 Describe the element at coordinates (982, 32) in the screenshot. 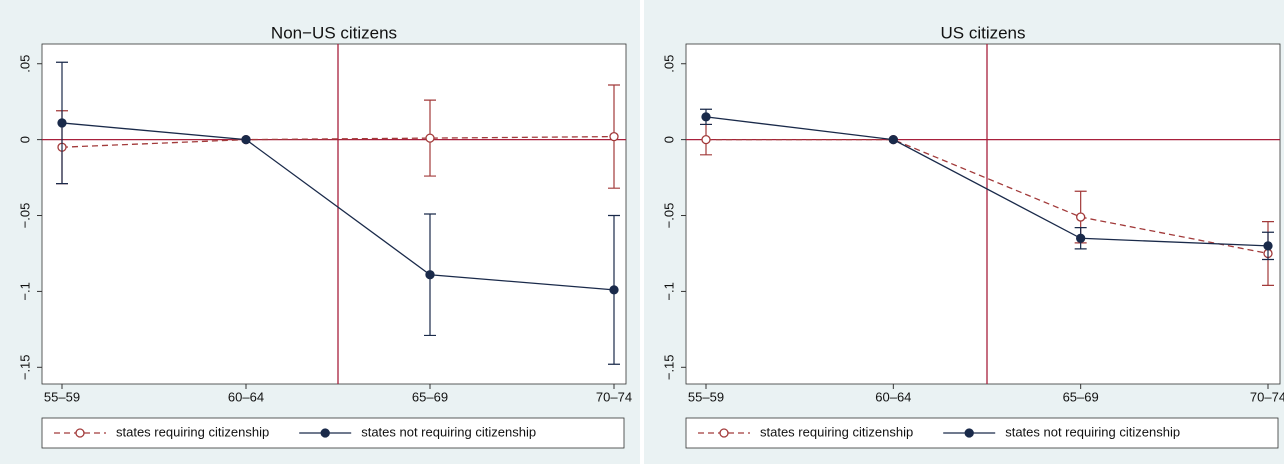

I see `chart-title: US citizens` at that location.